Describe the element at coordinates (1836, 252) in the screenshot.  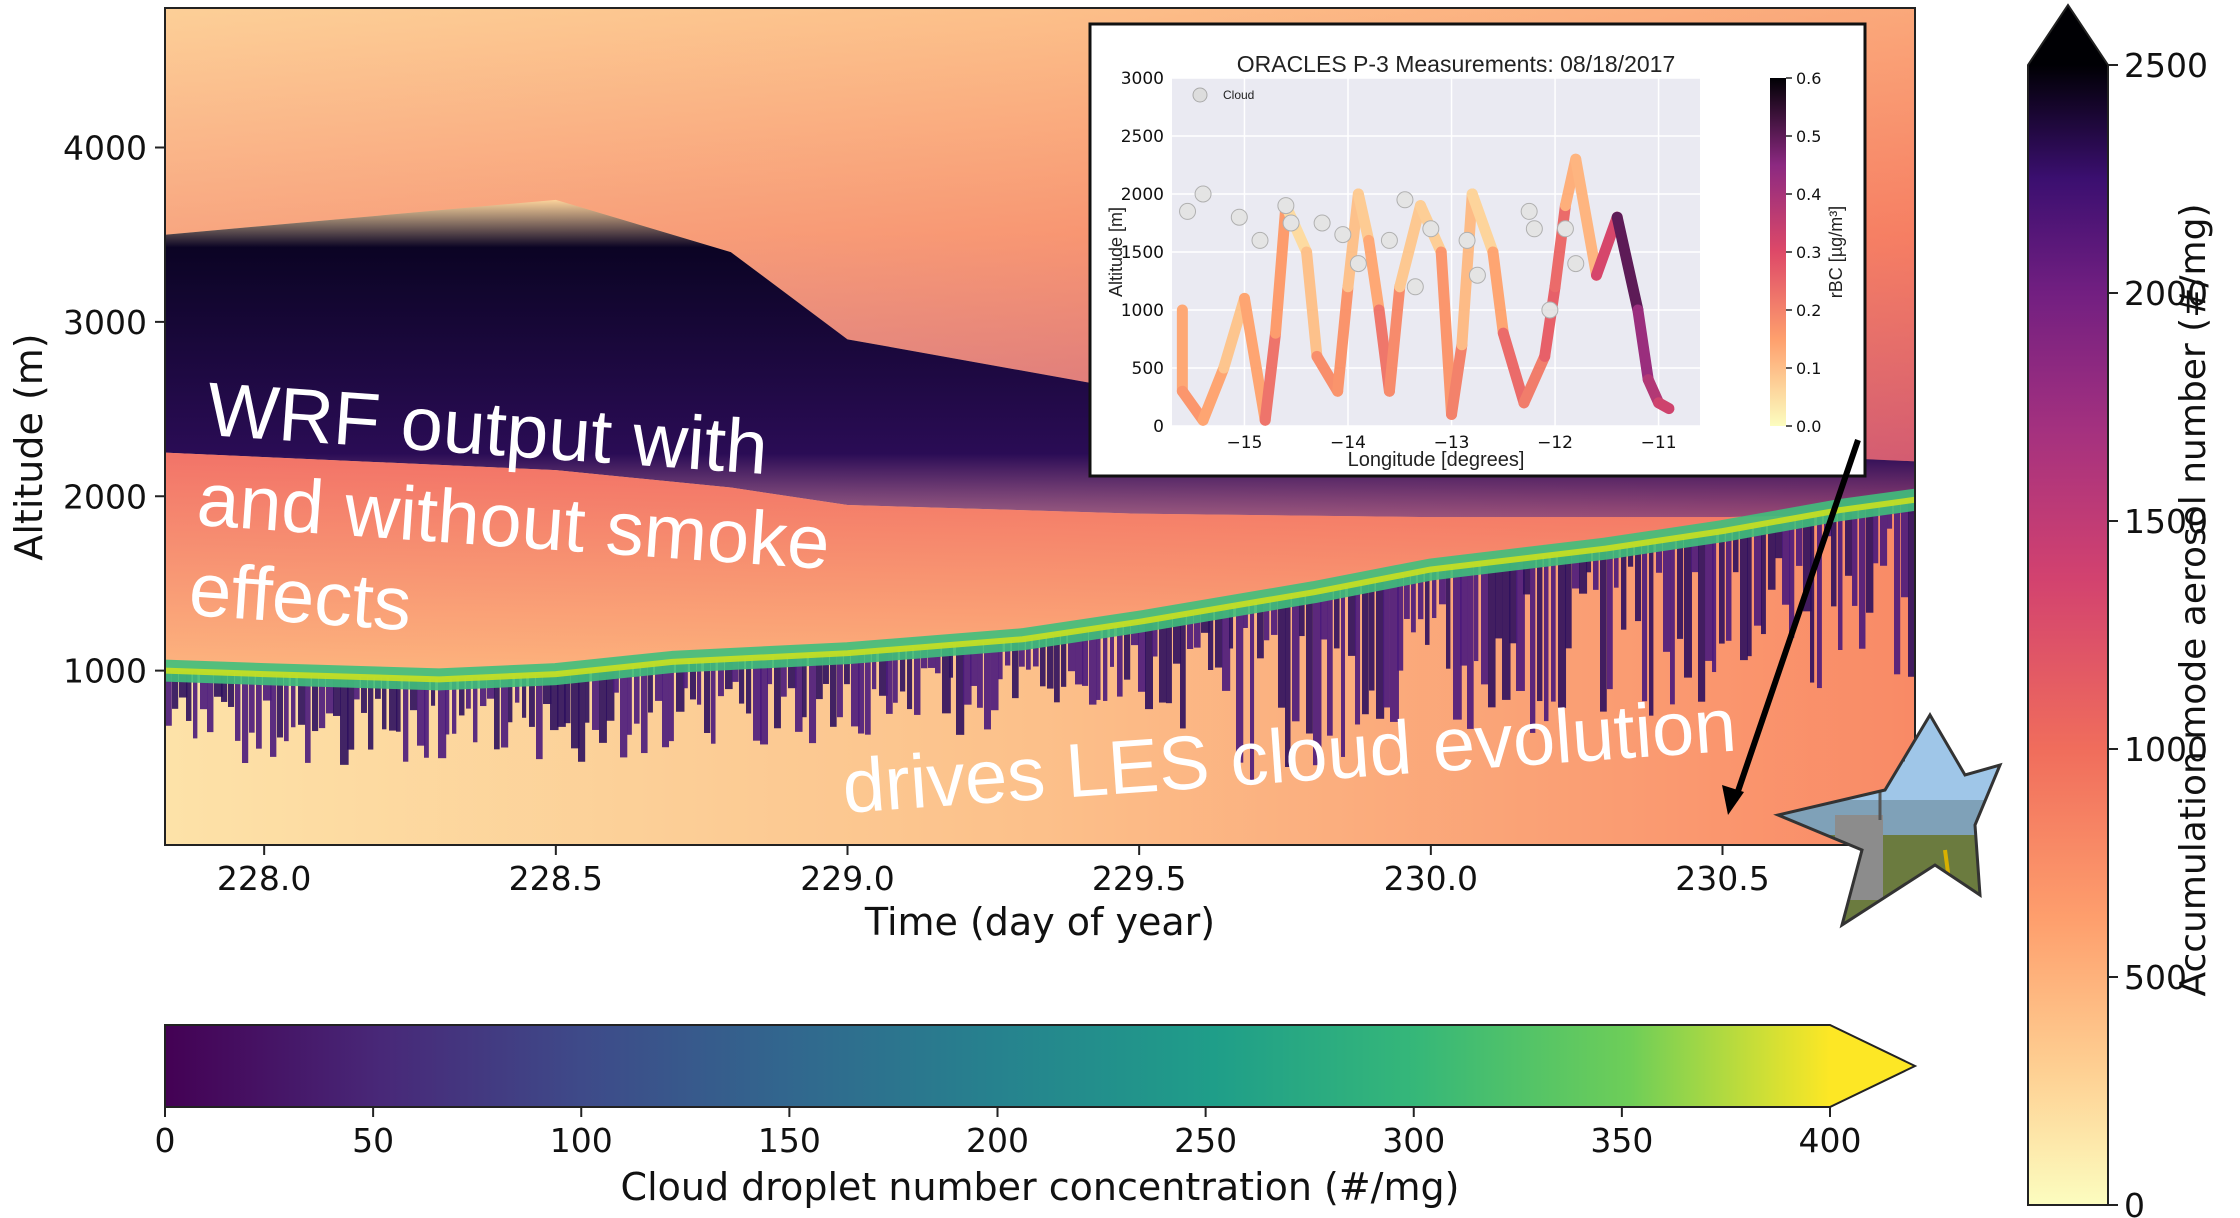
I see `inset-colorbar-label: rBC [µg/m³]` at that location.